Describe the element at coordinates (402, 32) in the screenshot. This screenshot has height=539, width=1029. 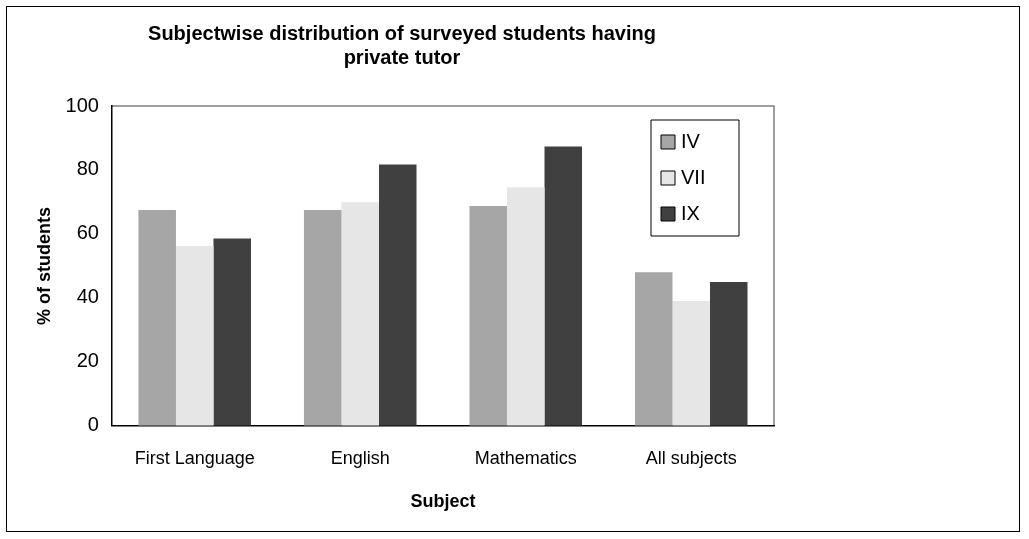
I see `text: Subjectwise distribution of surveyed students having` at that location.